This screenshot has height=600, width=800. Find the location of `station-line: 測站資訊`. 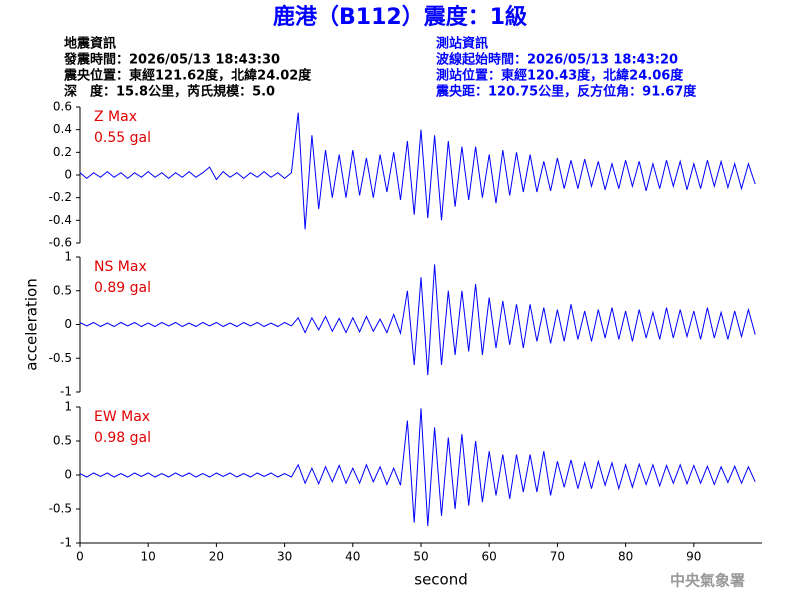

station-line: 測站資訊 is located at coordinates (462, 44).